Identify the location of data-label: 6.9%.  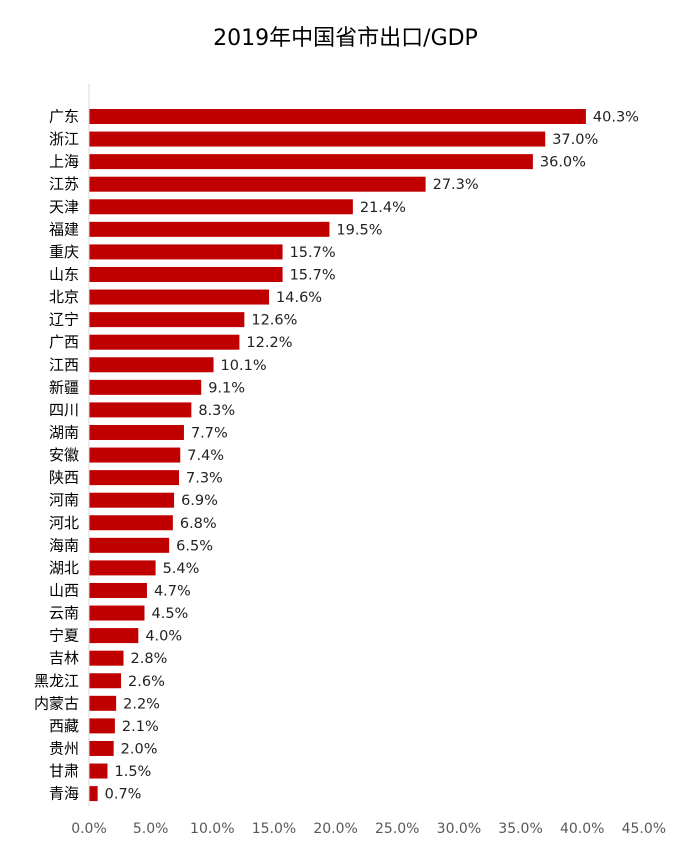
(199, 501).